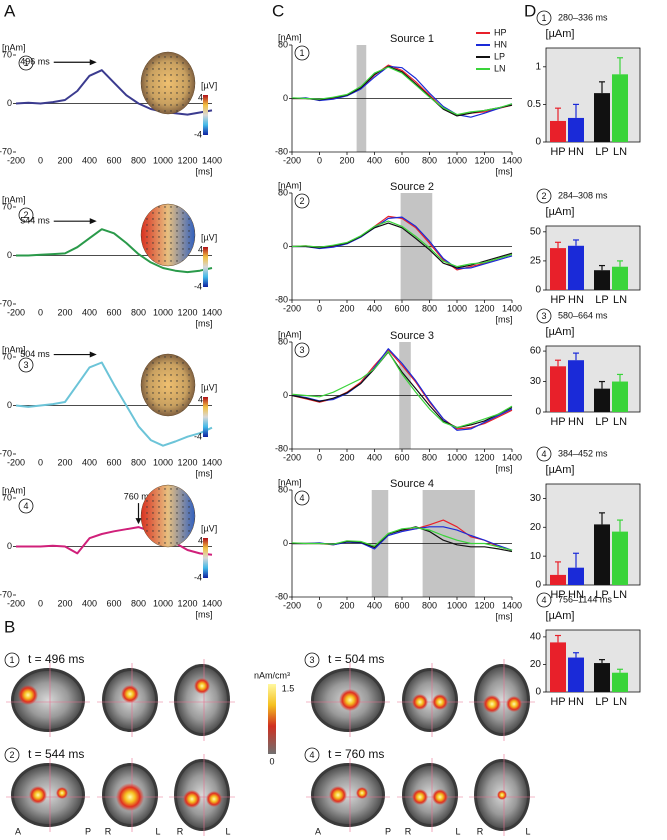 This screenshot has width=667, height=840. What do you see at coordinates (536, 381) in the screenshot?
I see `y-tick-label: 30` at bounding box center [536, 381].